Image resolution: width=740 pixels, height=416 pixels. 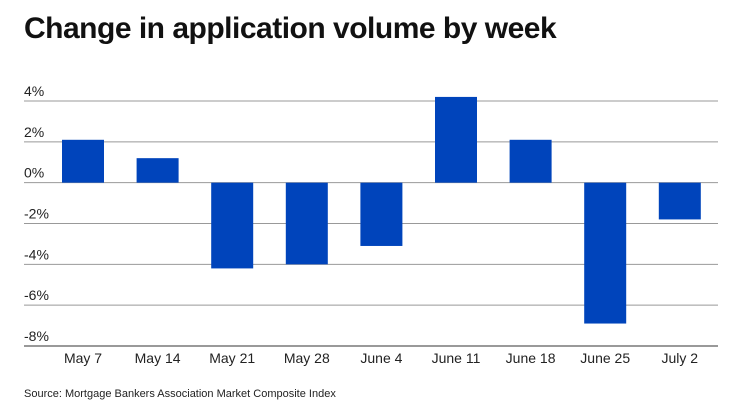 I want to click on x-tick-label: June 11, so click(x=456, y=358).